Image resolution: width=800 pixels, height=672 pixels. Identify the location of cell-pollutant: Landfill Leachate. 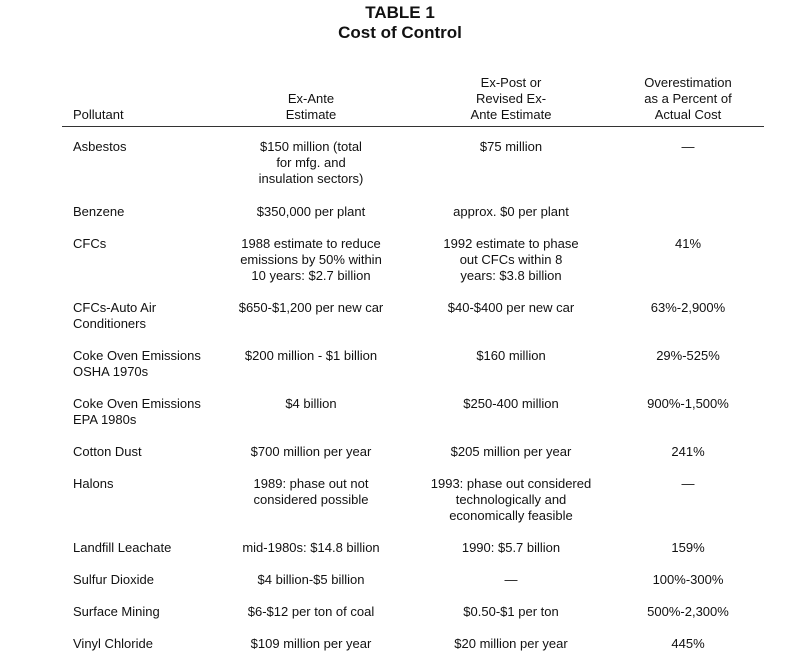
(122, 547).